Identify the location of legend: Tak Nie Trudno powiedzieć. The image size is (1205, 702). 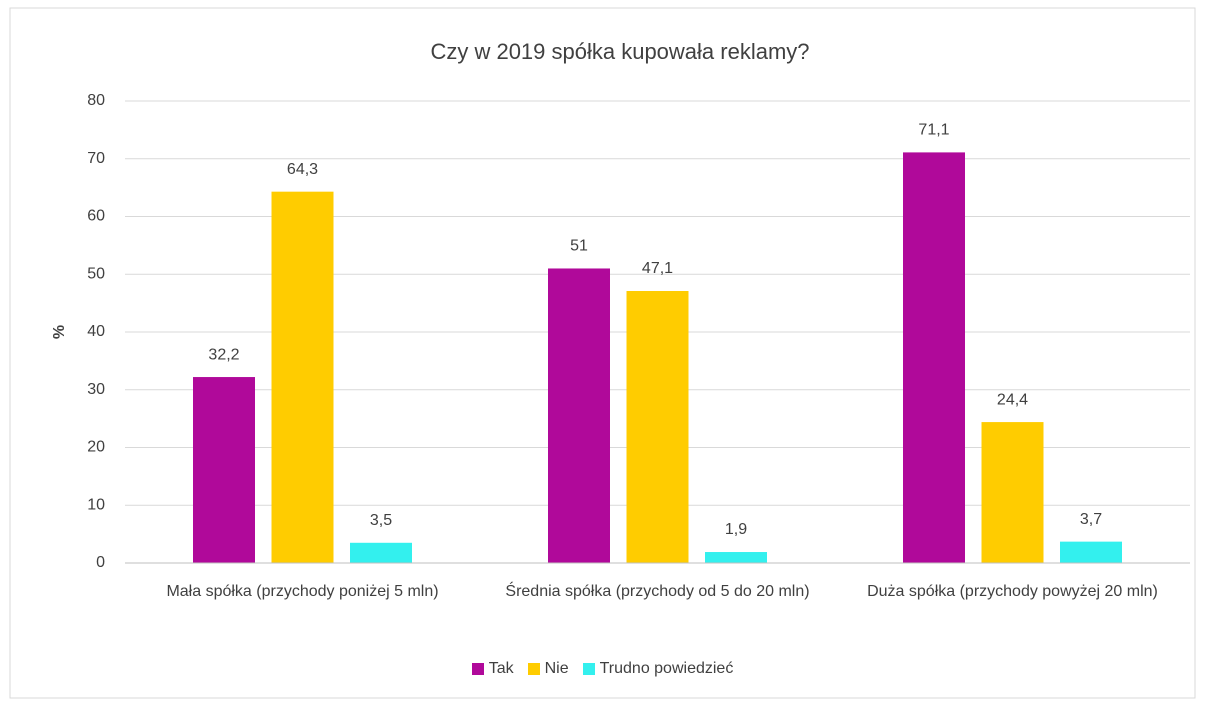
(602, 669).